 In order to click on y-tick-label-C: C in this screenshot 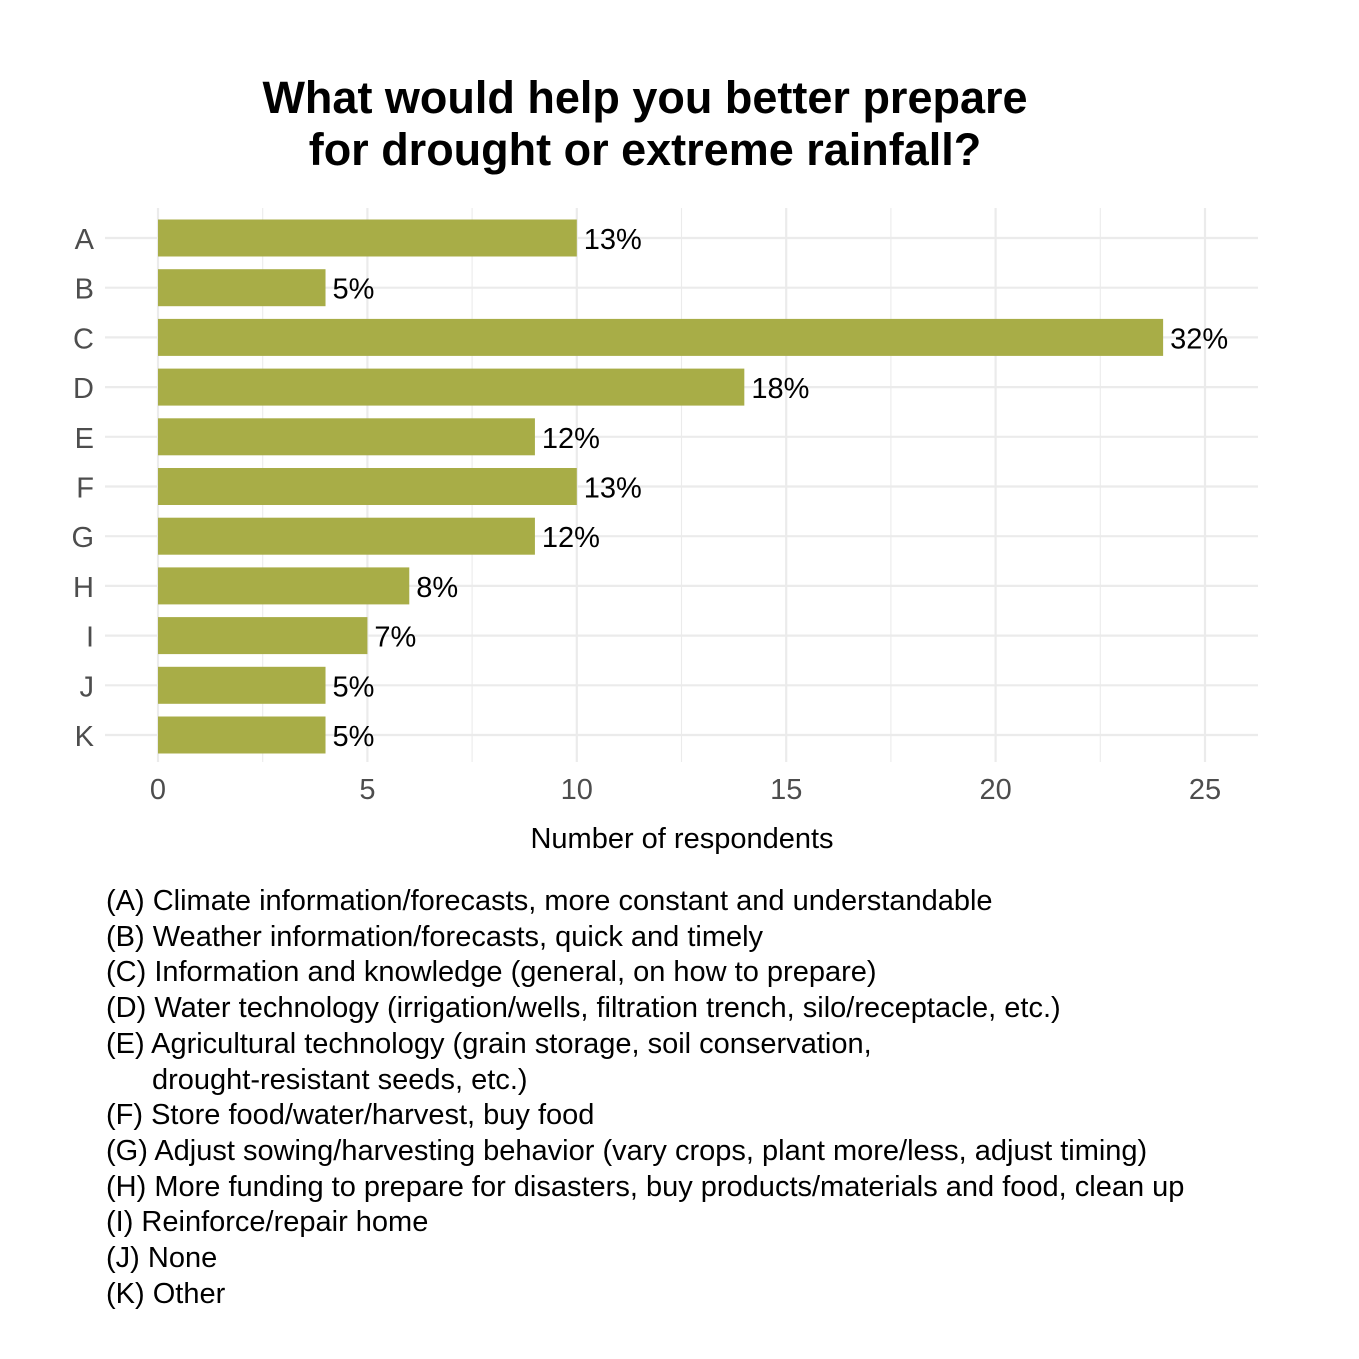, I will do `click(83, 339)`.